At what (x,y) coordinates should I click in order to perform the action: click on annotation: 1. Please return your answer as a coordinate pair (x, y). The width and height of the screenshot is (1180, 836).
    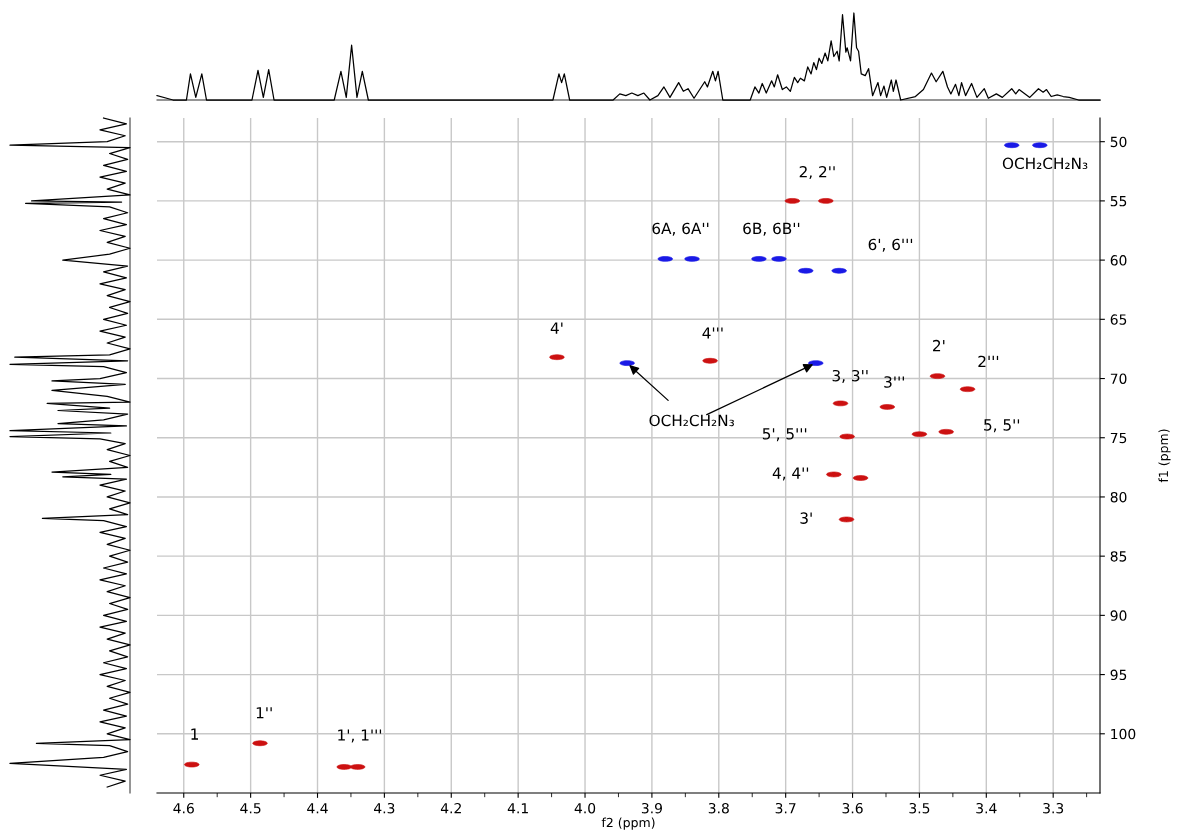
    Looking at the image, I should click on (194, 734).